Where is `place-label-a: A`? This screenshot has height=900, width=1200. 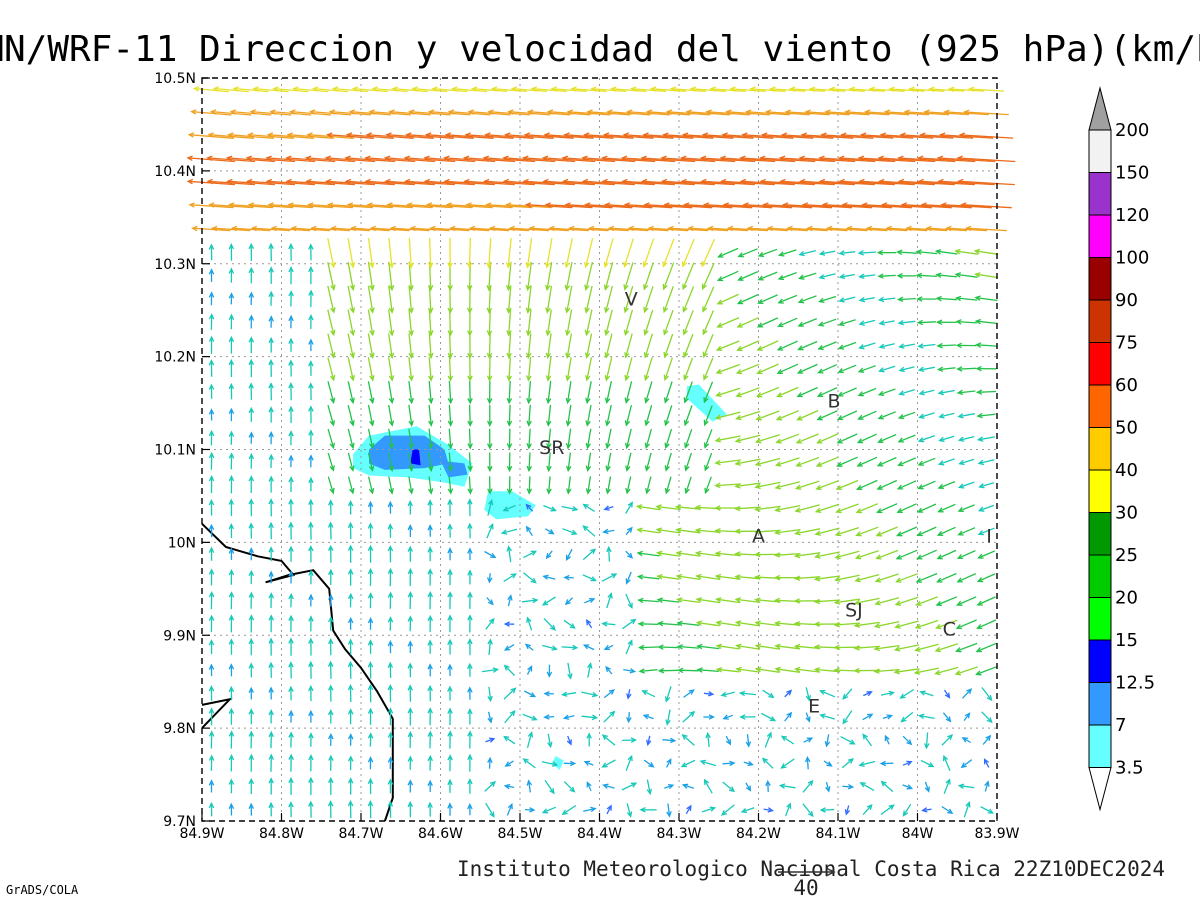
place-label-a: A is located at coordinates (758, 536).